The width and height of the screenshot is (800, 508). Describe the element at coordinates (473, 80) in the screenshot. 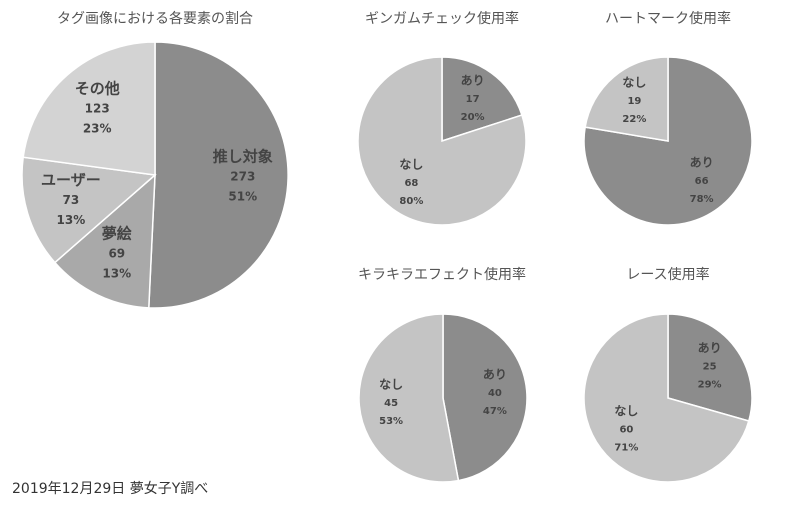

I see `slice-label-gingham-0: あり` at that location.